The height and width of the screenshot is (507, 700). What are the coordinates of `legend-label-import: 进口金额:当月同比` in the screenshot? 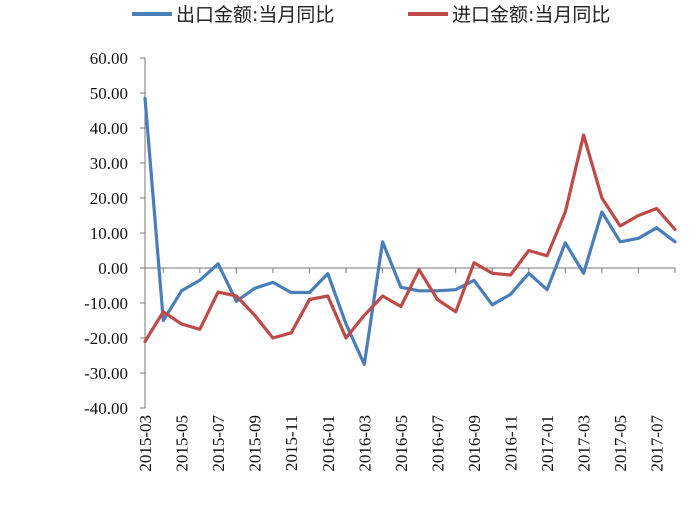 It's located at (531, 15).